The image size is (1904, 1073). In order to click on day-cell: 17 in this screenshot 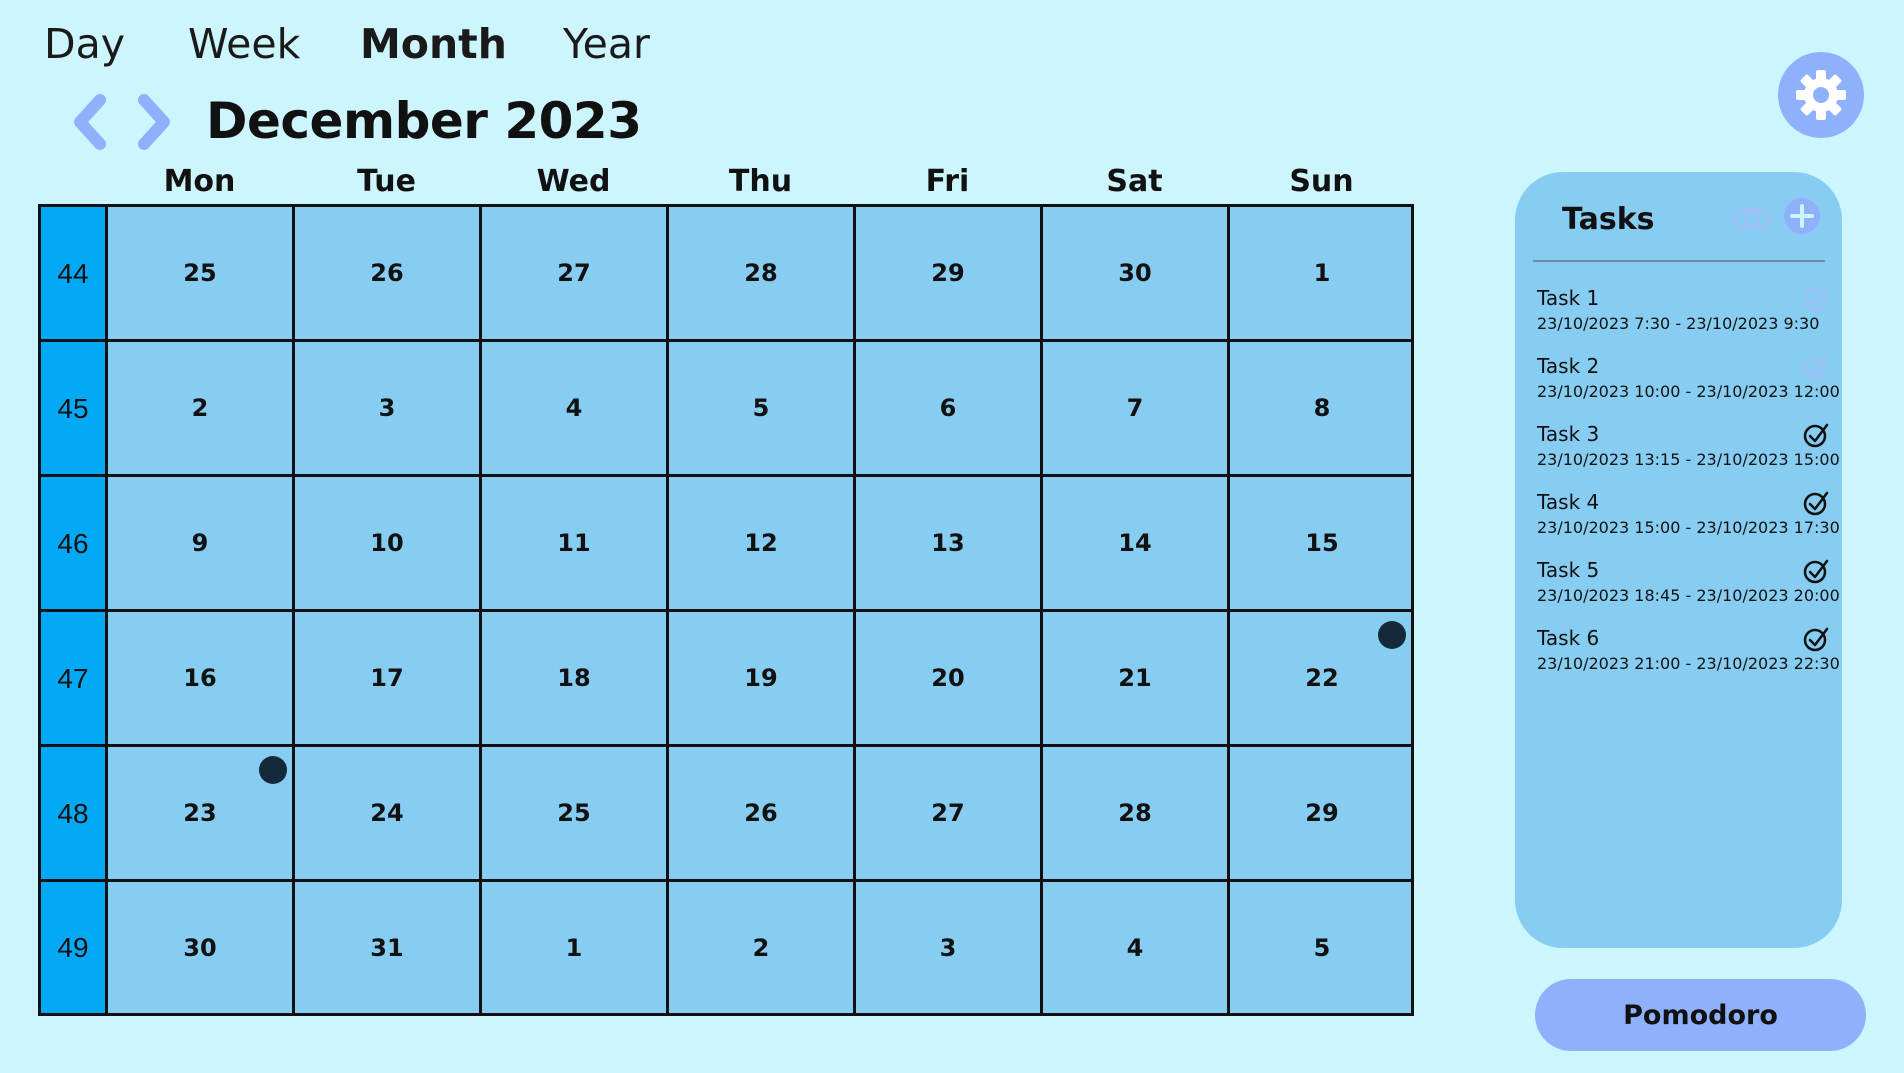, I will do `click(388, 679)`.